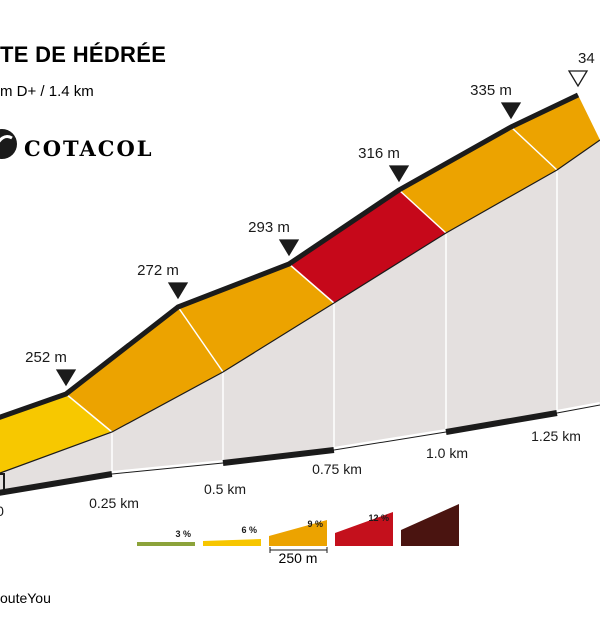 Image resolution: width=600 pixels, height=630 pixels. I want to click on chart-title: TE DE HÉDRÉE, so click(83, 54).